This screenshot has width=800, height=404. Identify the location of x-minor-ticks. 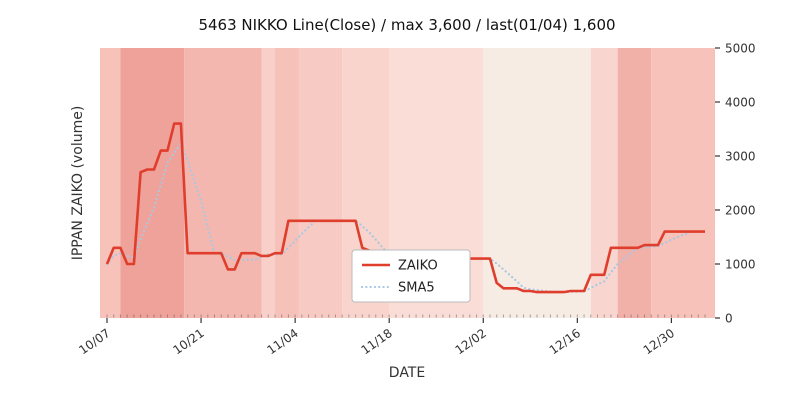
(406, 316).